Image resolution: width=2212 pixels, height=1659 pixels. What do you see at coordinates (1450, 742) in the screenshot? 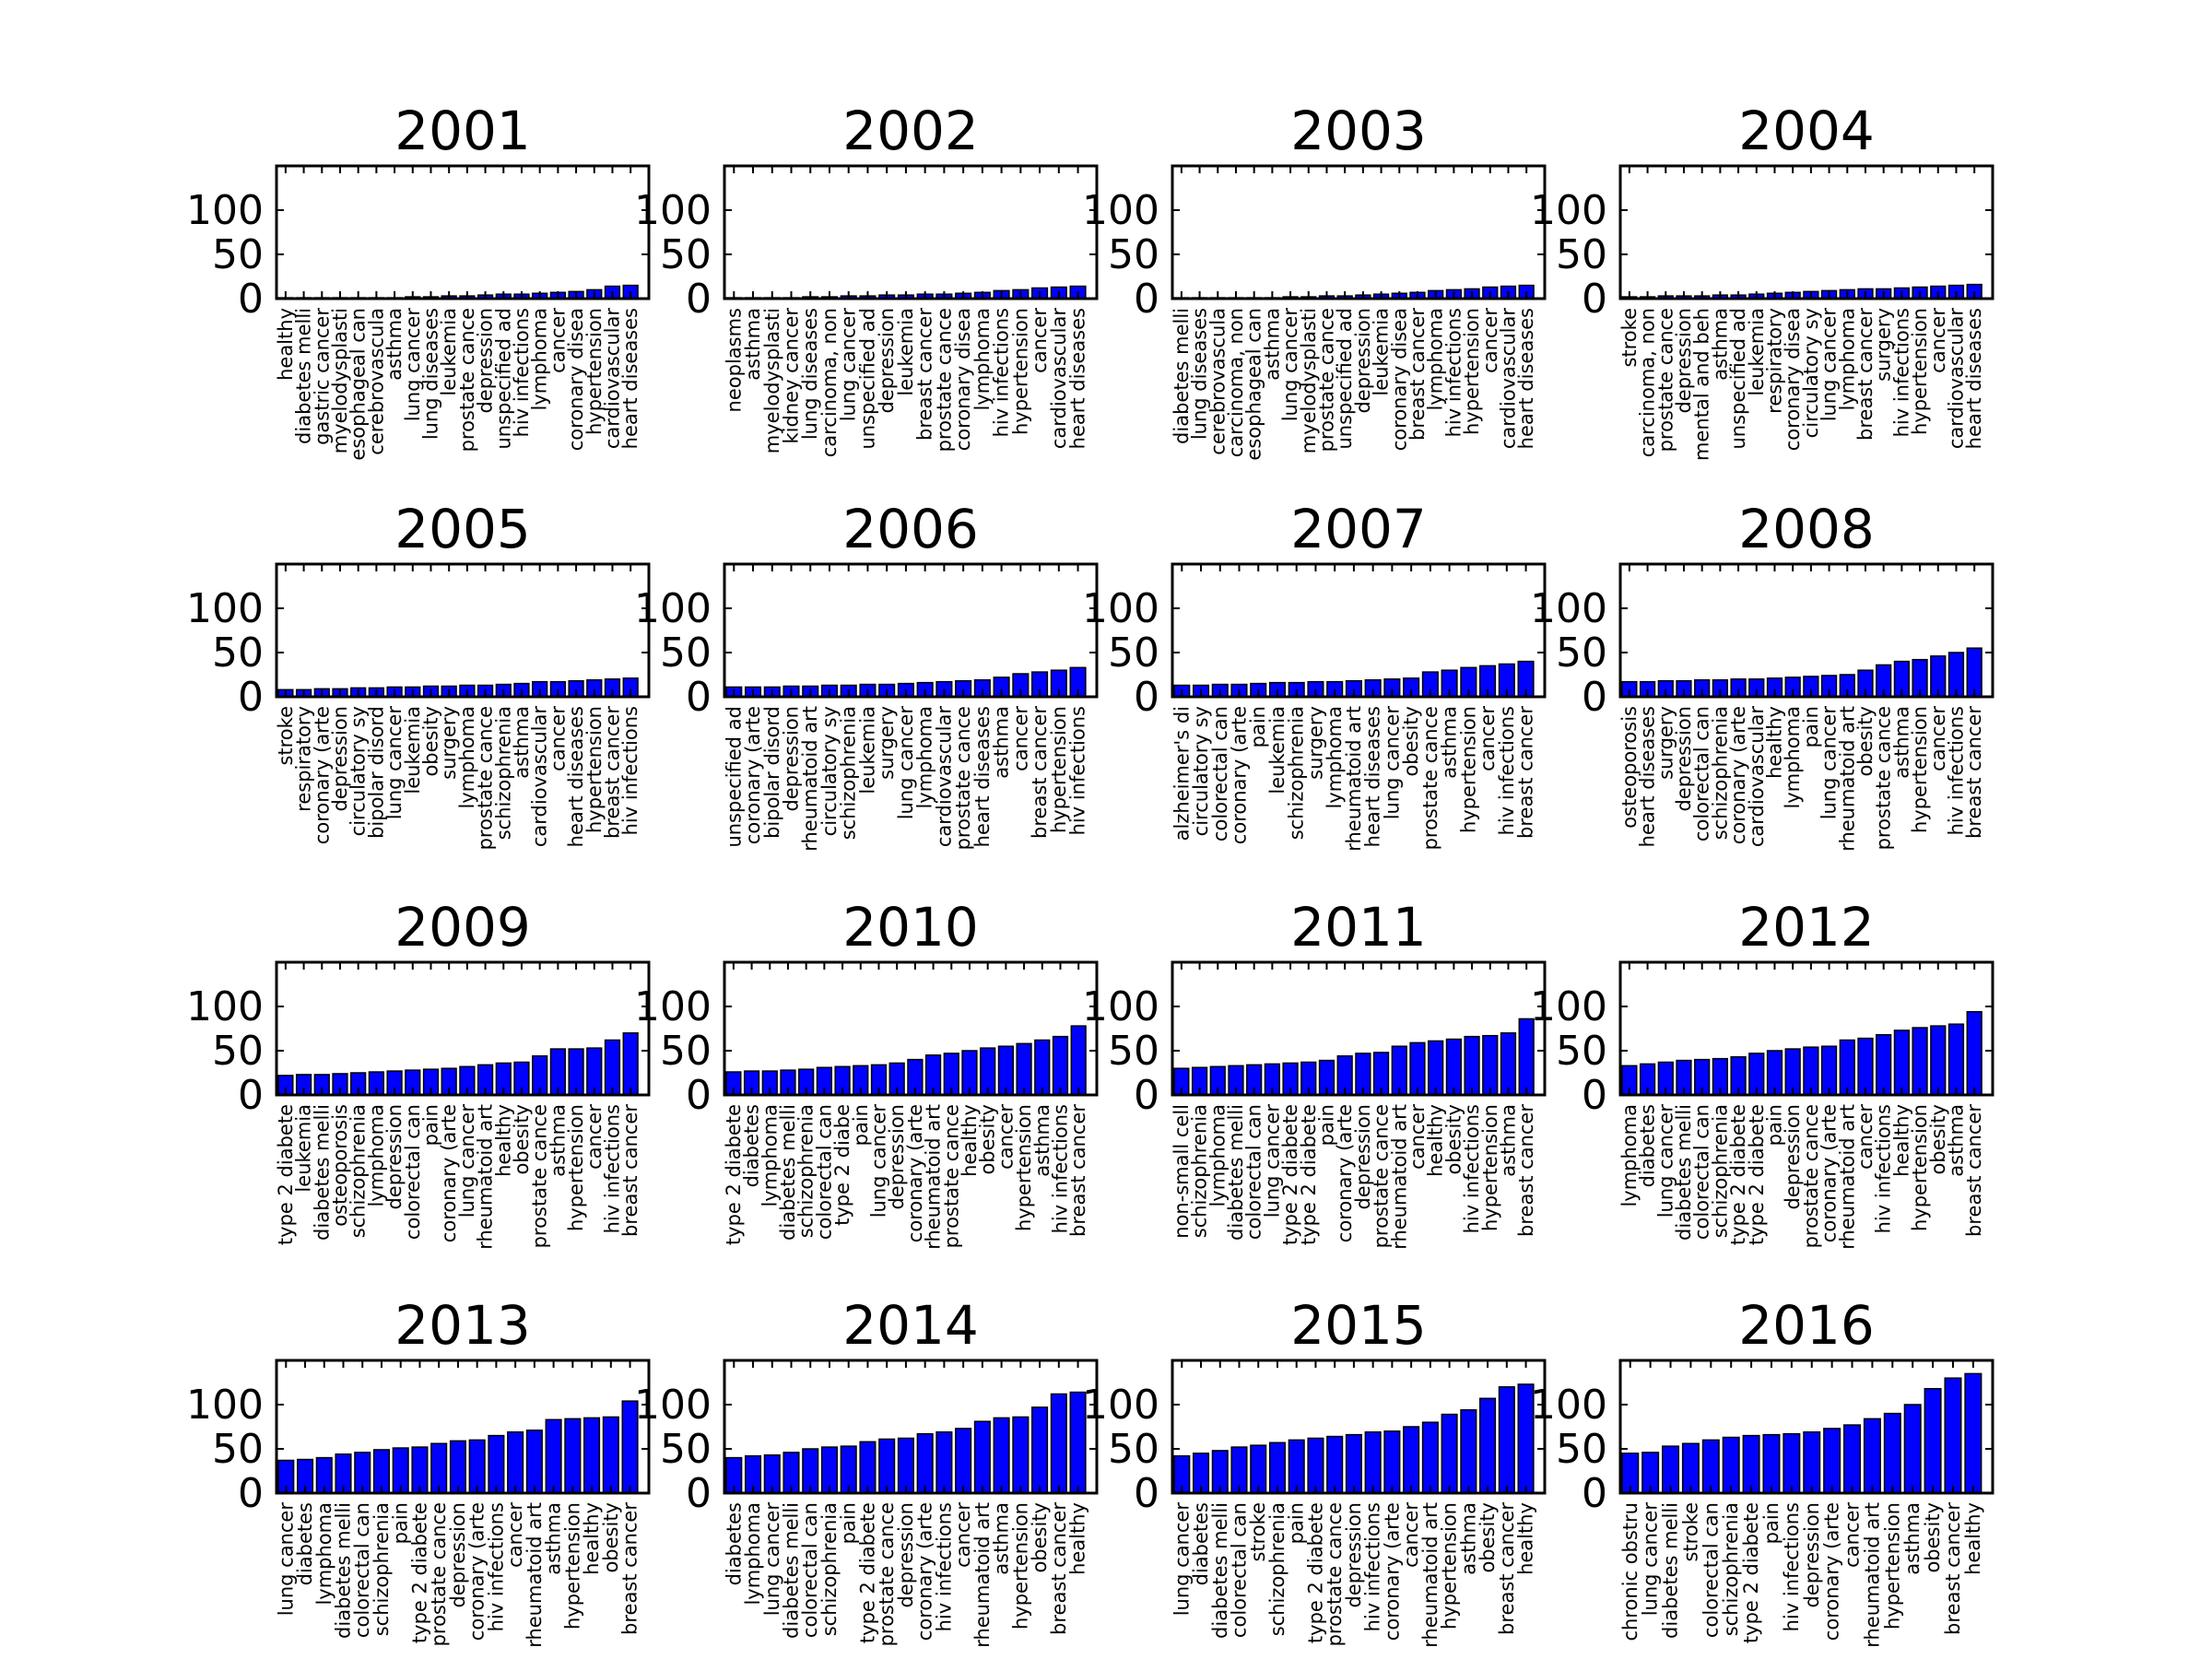
I see `x-tick-label: asthma` at bounding box center [1450, 742].